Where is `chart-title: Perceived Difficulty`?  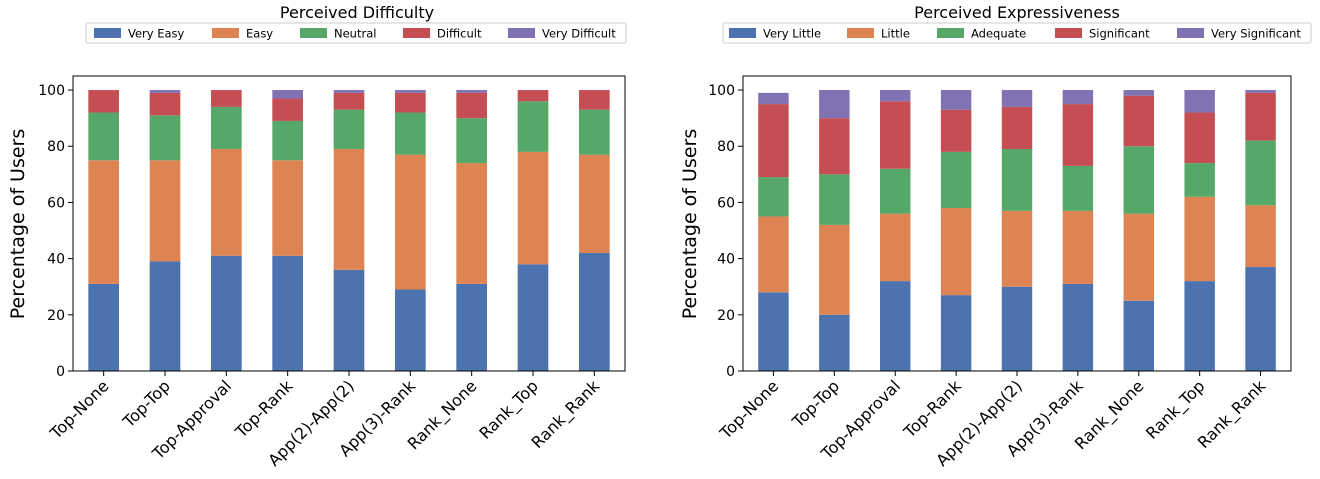
chart-title: Perceived Difficulty is located at coordinates (357, 12).